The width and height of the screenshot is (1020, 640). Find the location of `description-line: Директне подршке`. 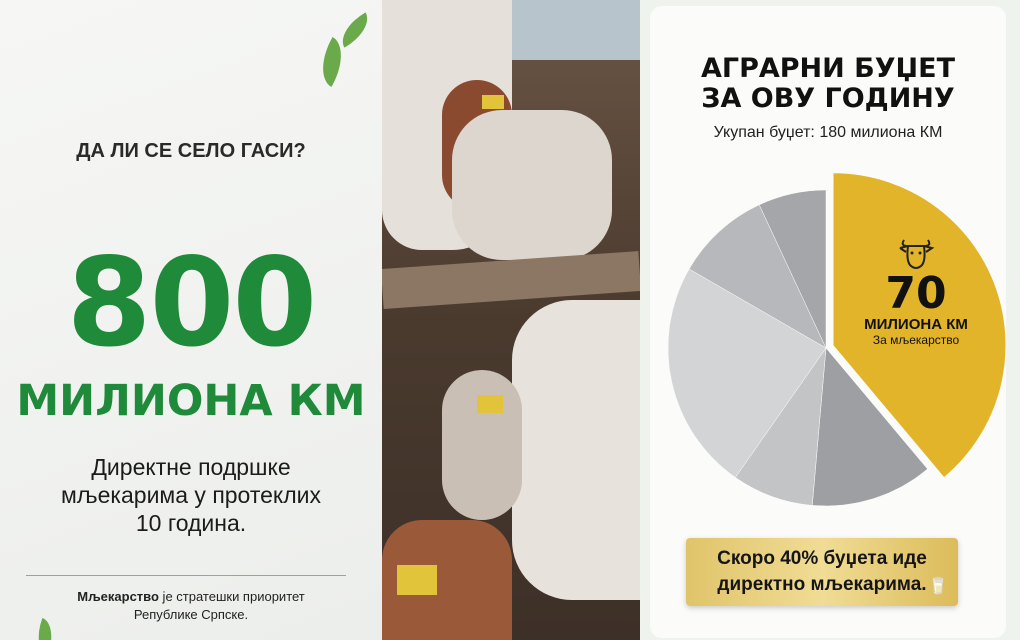

description-line: Директне подршке is located at coordinates (191, 467).